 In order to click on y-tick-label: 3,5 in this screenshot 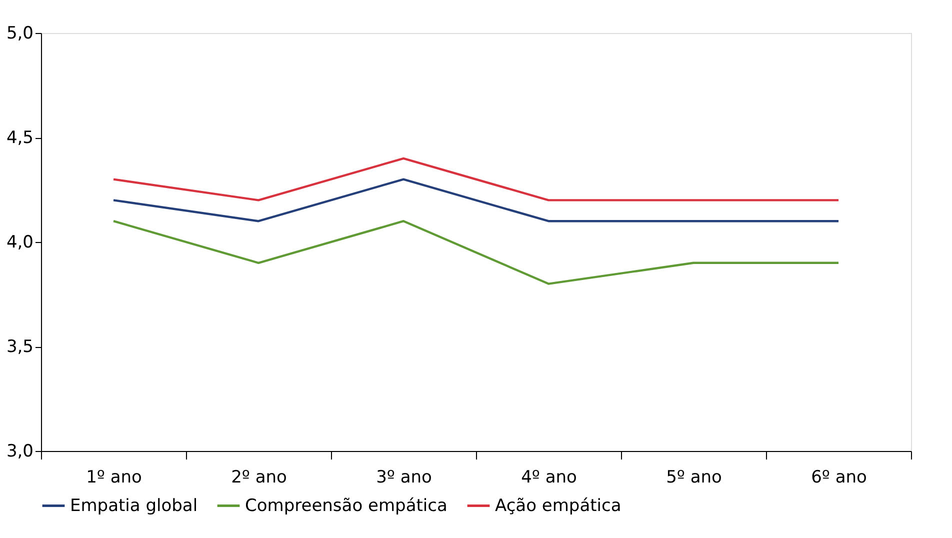, I will do `click(20, 347)`.